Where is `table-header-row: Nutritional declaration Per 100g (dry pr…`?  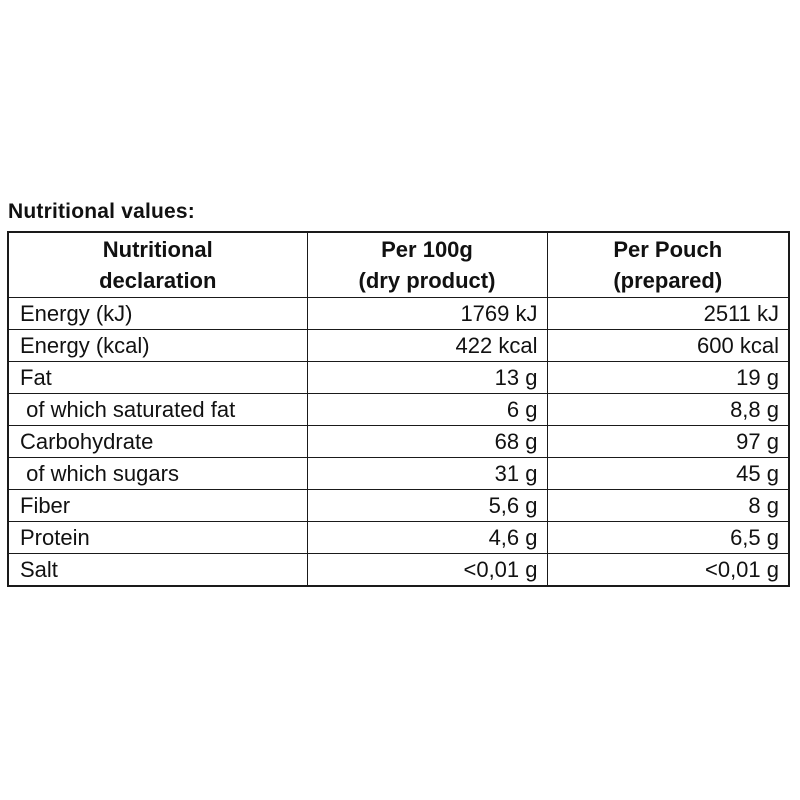 table-header-row: Nutritional declaration Per 100g (dry pr… is located at coordinates (398, 264).